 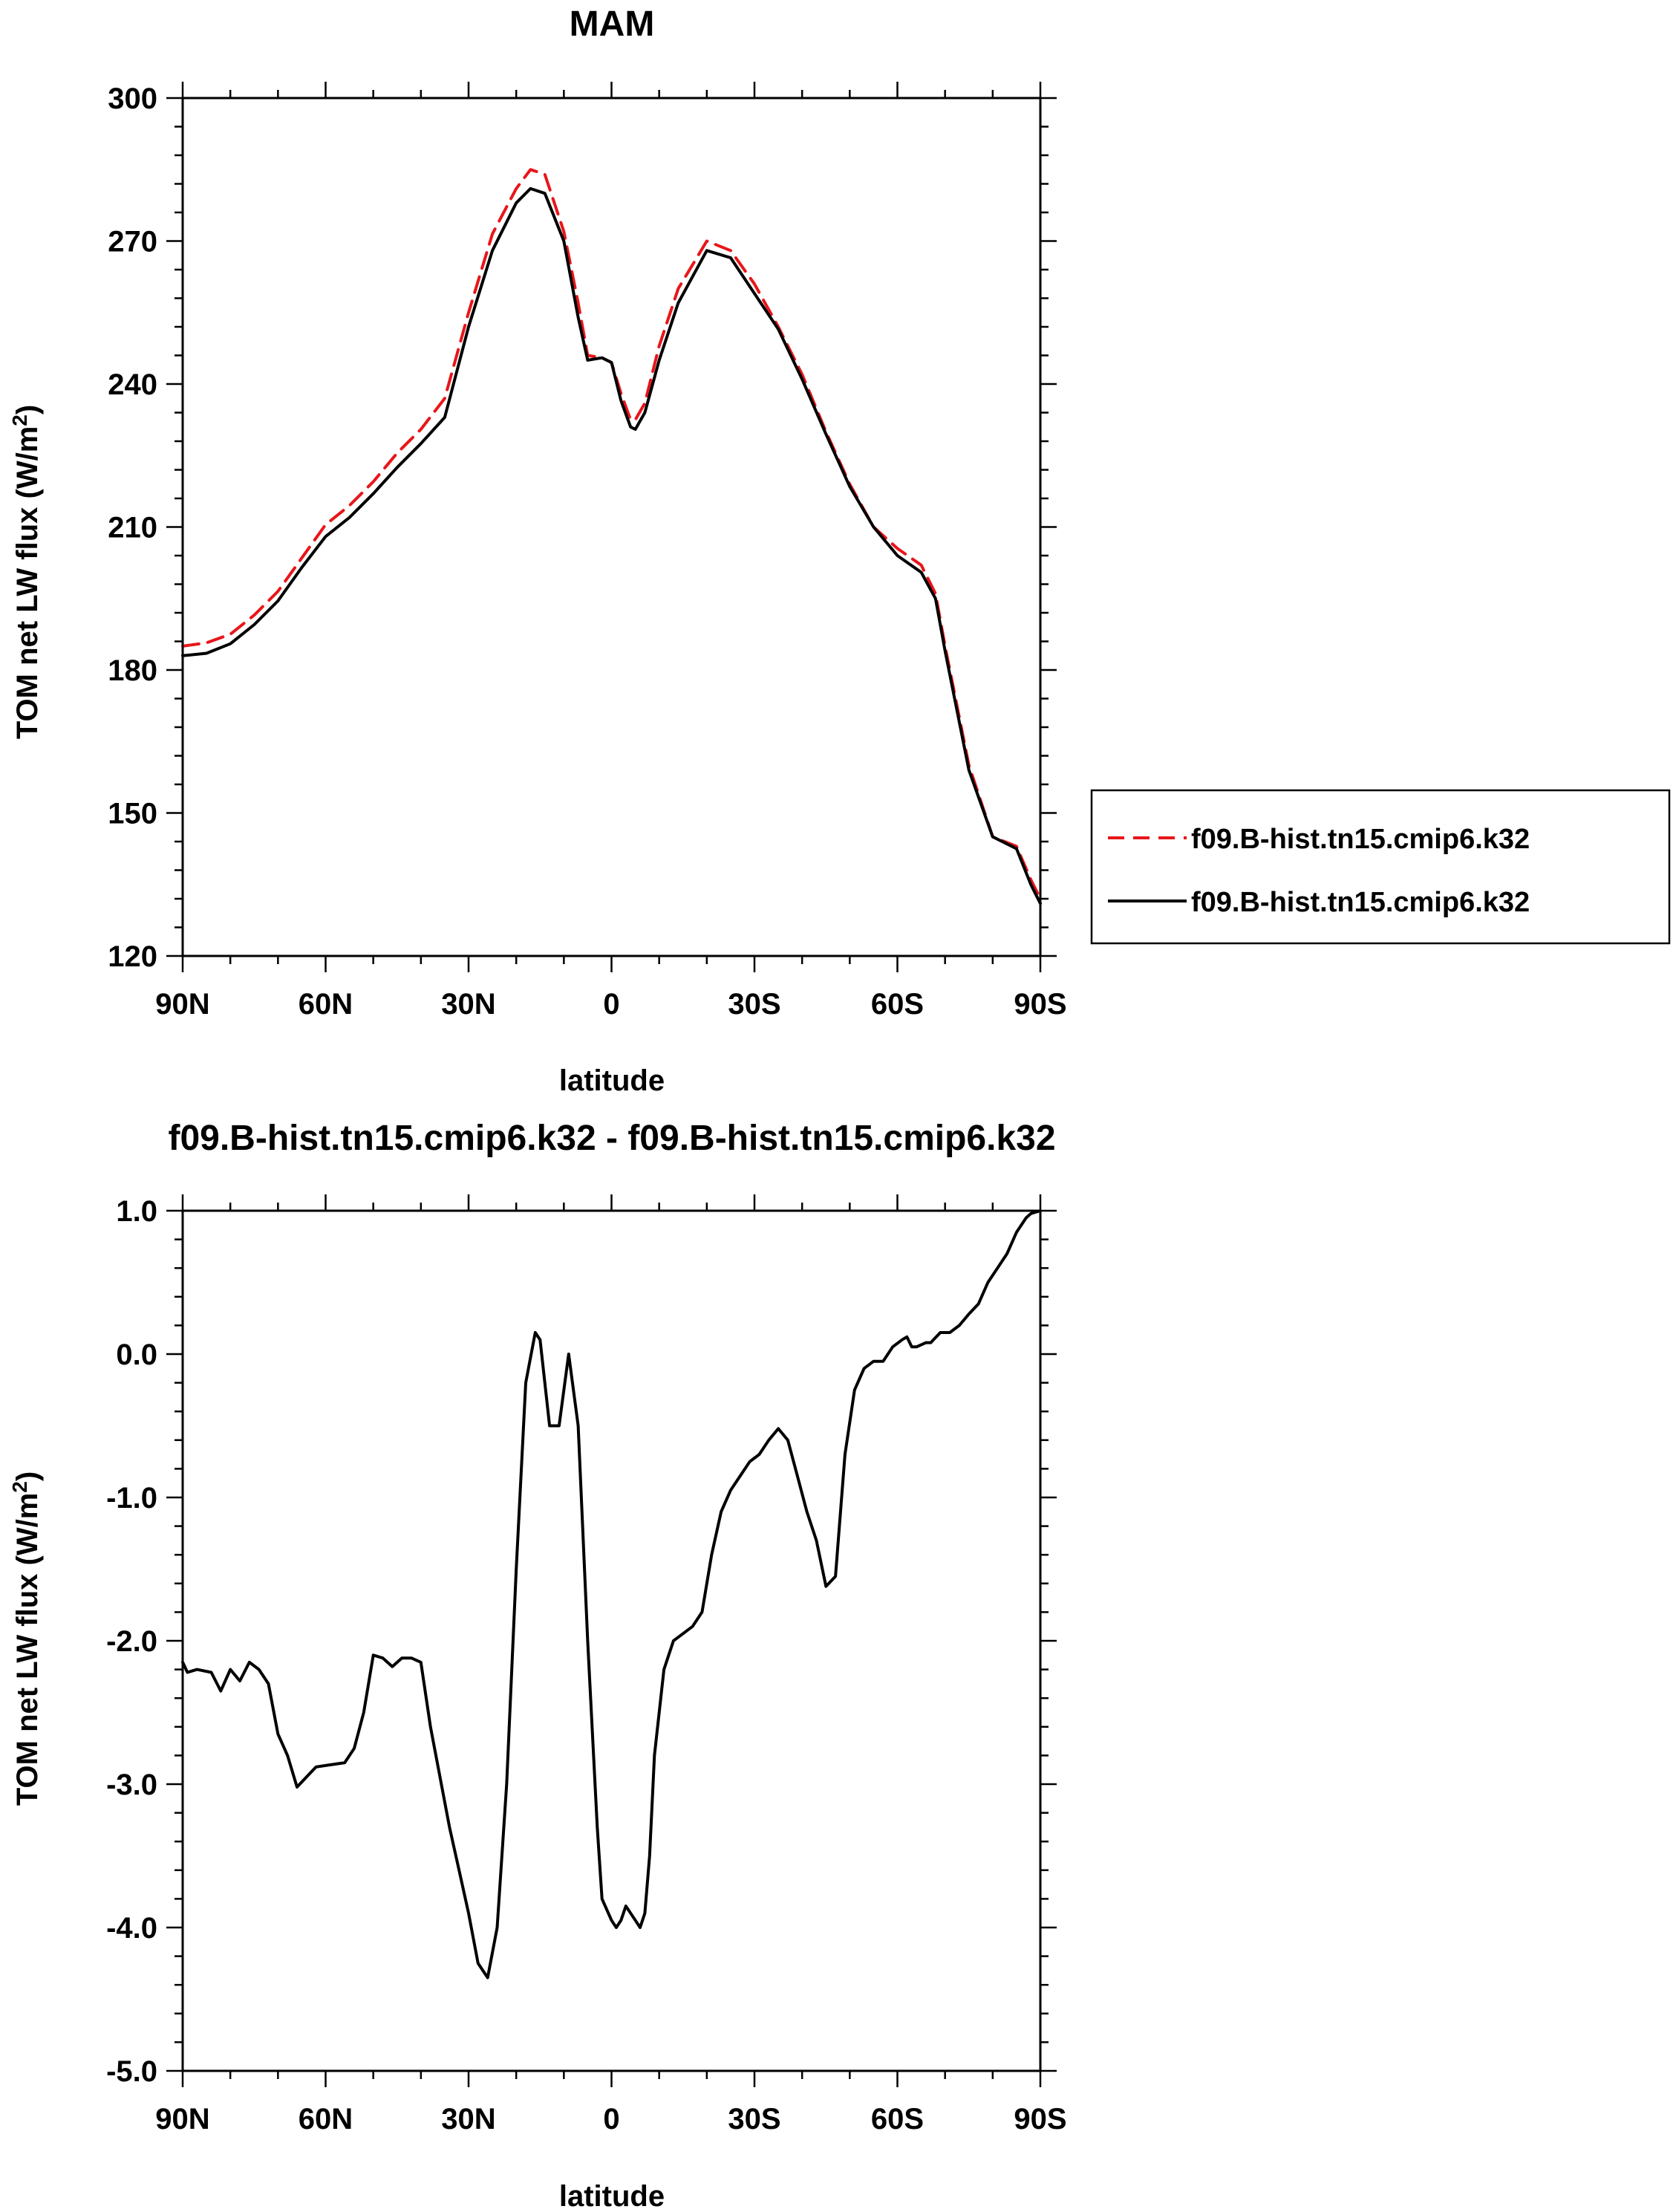 What do you see at coordinates (131, 1642) in the screenshot?
I see `y-tick-label: -2.0` at bounding box center [131, 1642].